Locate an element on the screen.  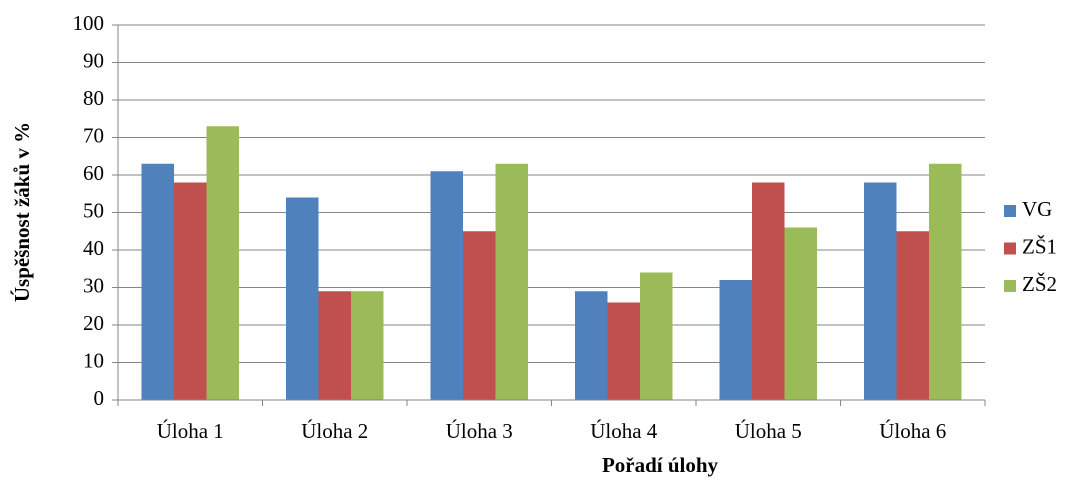
x-tick-label: Úloha 6 is located at coordinates (912, 431).